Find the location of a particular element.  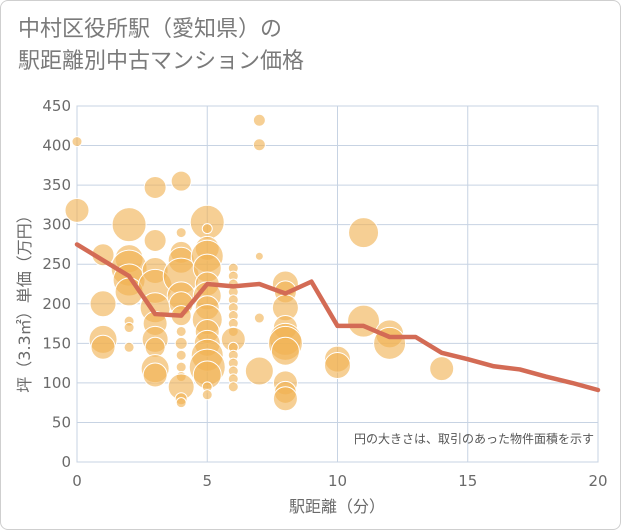

y-tick-labels: 0 50 100 150 200 250 300 350 400 450 is located at coordinates (56, 284).